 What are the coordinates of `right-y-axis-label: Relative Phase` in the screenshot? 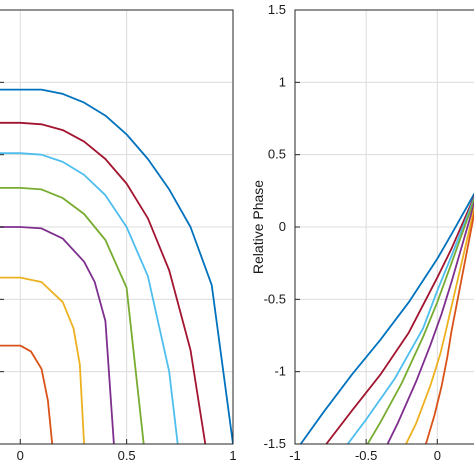 It's located at (258, 227).